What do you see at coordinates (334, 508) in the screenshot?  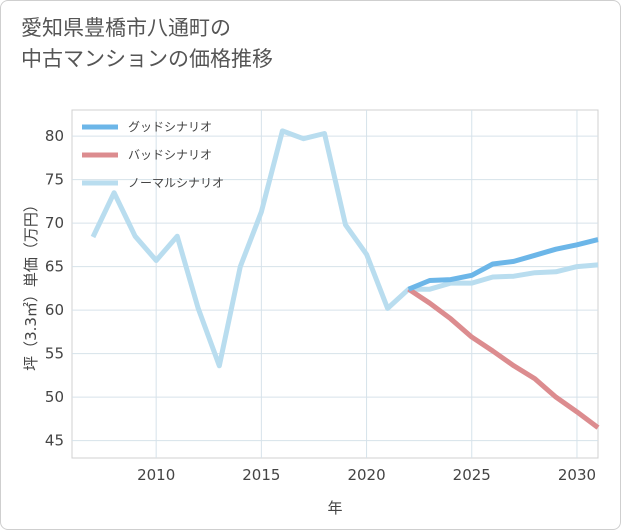 I see `x-axis-label: 年` at bounding box center [334, 508].